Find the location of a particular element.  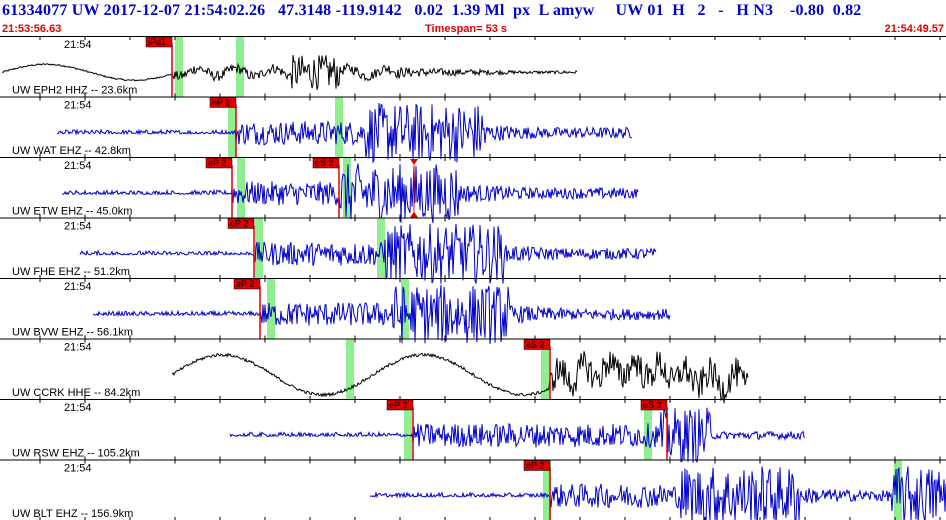

start-time: 21:53:56.63 is located at coordinates (32, 29).